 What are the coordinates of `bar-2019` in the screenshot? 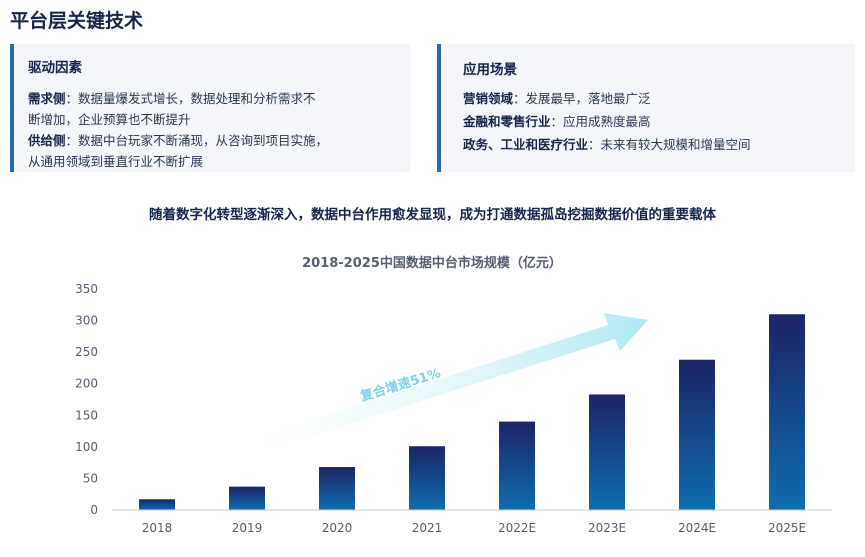 It's located at (247, 498).